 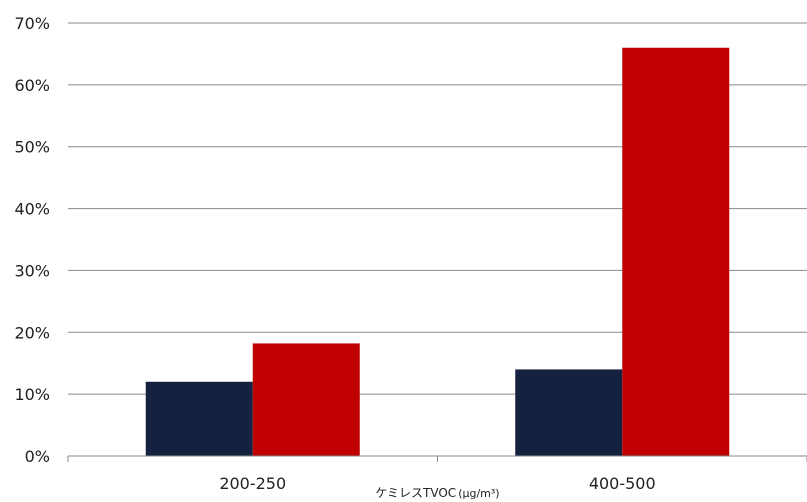 I want to click on x-axis-title-main: ケミレスTVOC, so click(x=415, y=493).